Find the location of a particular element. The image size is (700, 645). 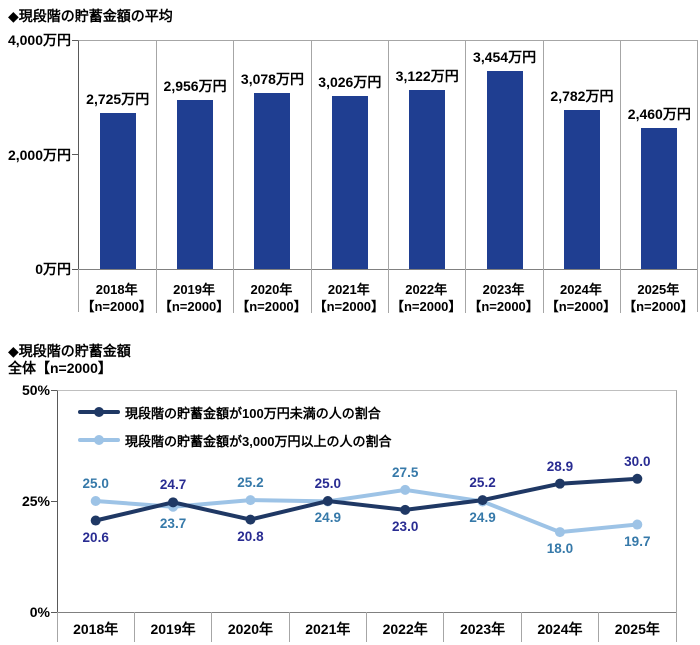

bar-value-label: 2,725万円 is located at coordinates (118, 99).